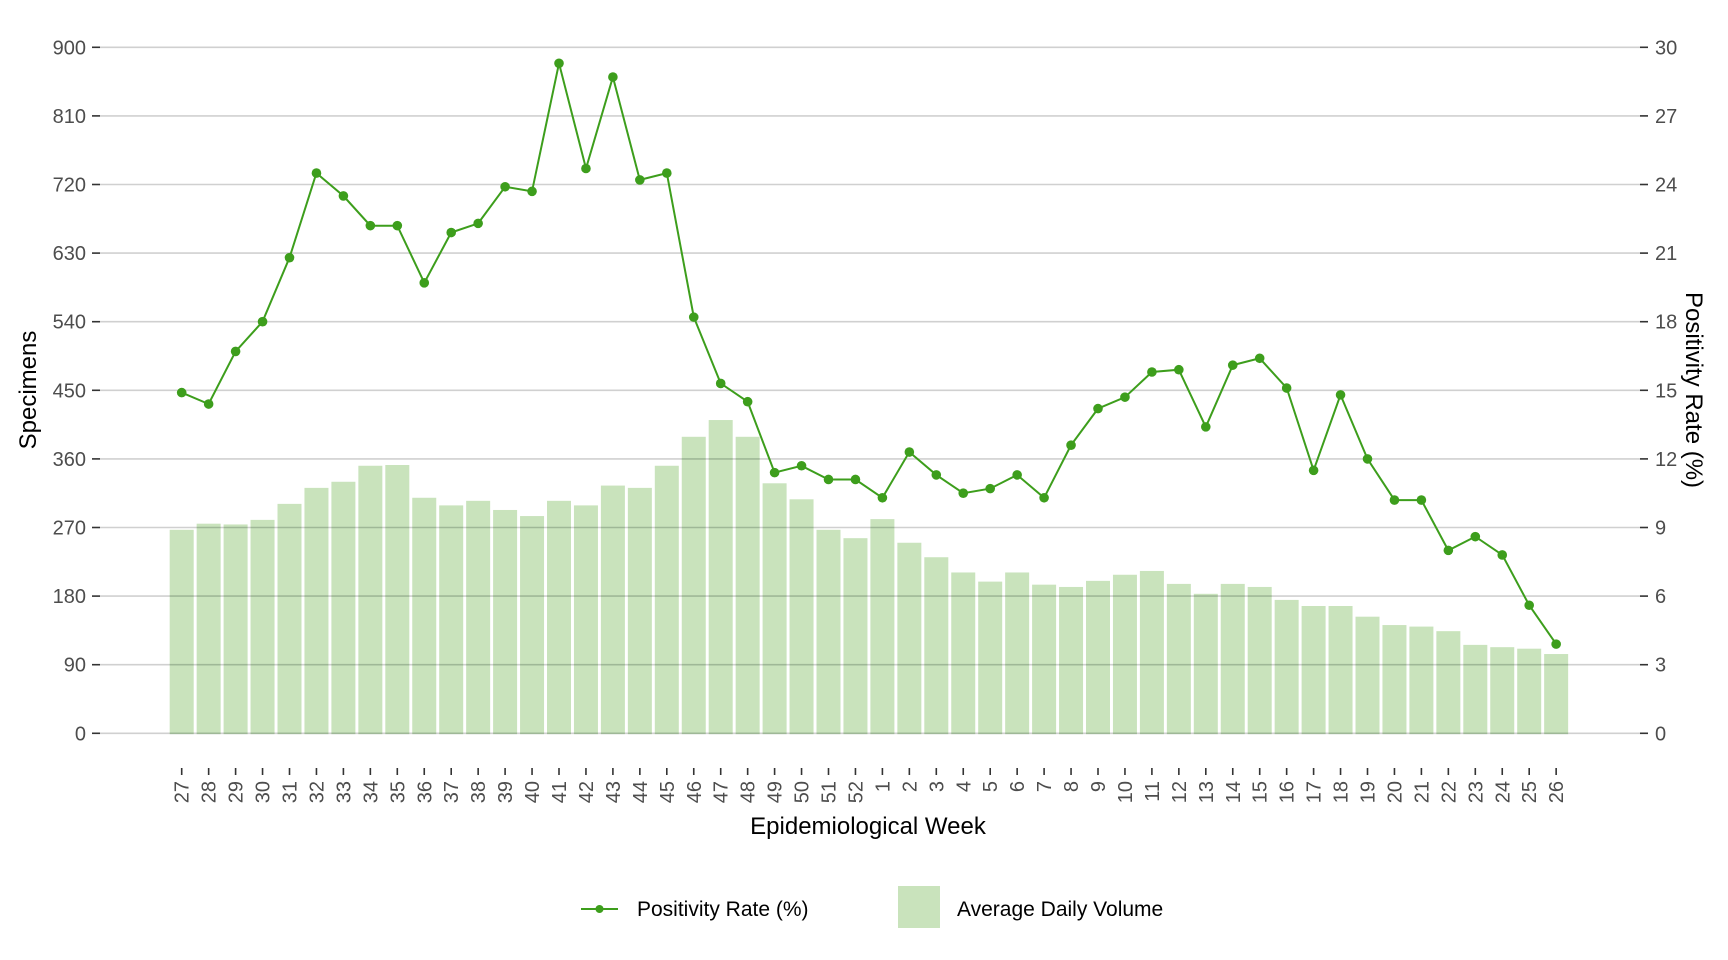 Image resolution: width=1728 pixels, height=960 pixels. Describe the element at coordinates (1660, 734) in the screenshot. I see `right-tick-label: 0` at that location.